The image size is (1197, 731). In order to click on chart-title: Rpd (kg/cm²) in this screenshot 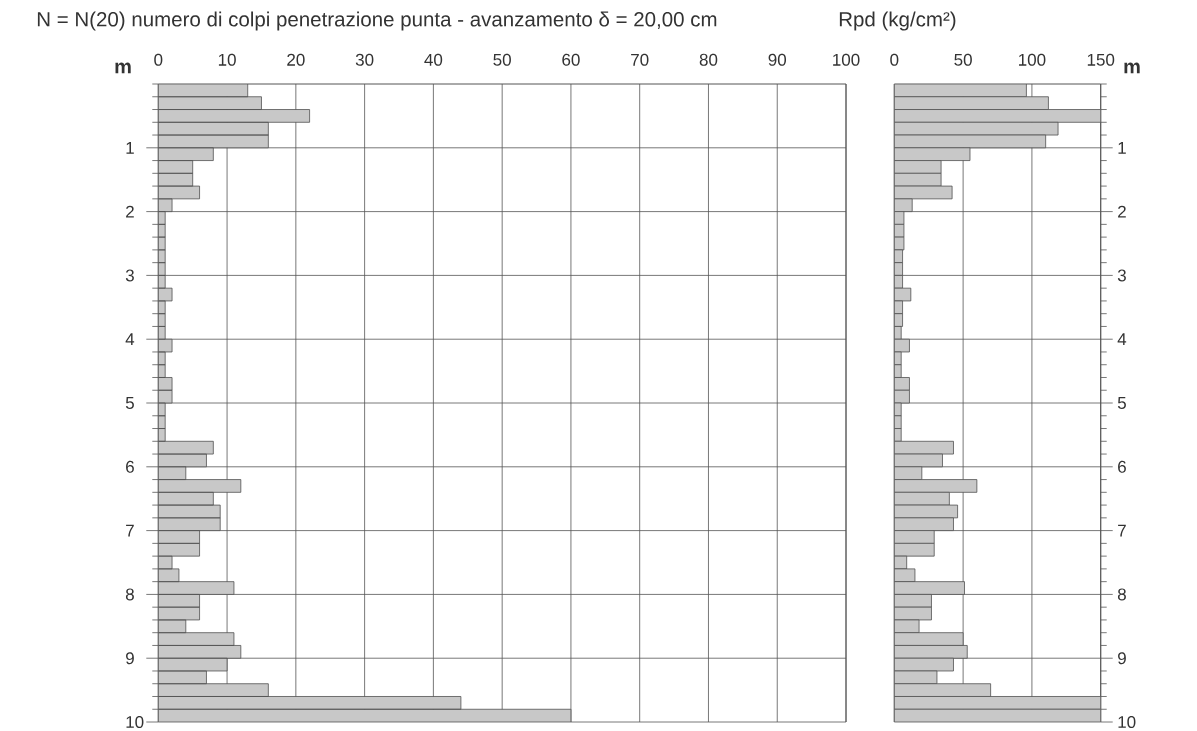, I will do `click(897, 21)`.